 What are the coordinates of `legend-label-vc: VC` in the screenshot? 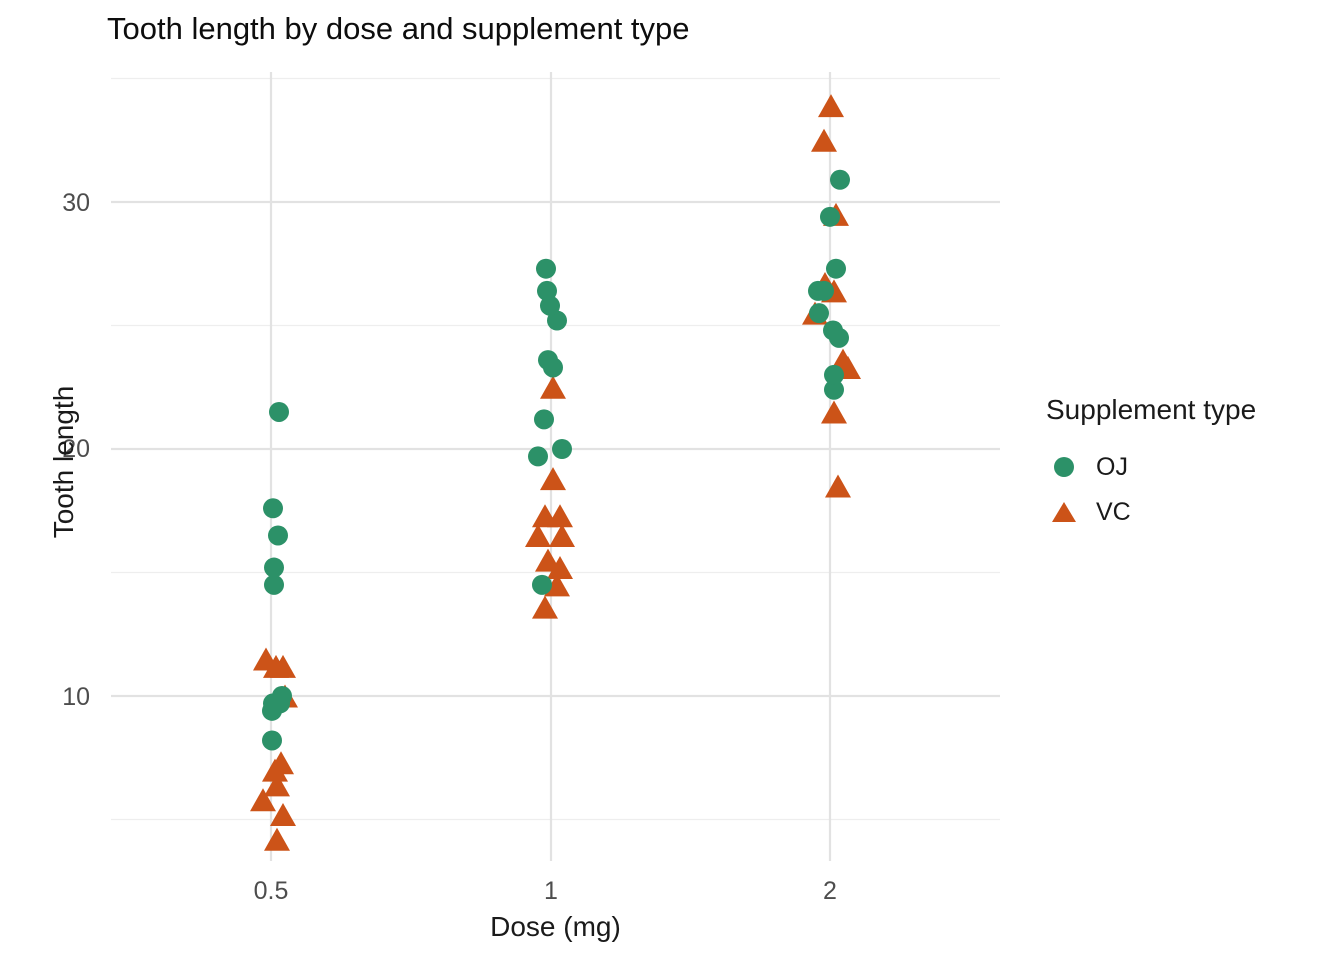 It's located at (1113, 511).